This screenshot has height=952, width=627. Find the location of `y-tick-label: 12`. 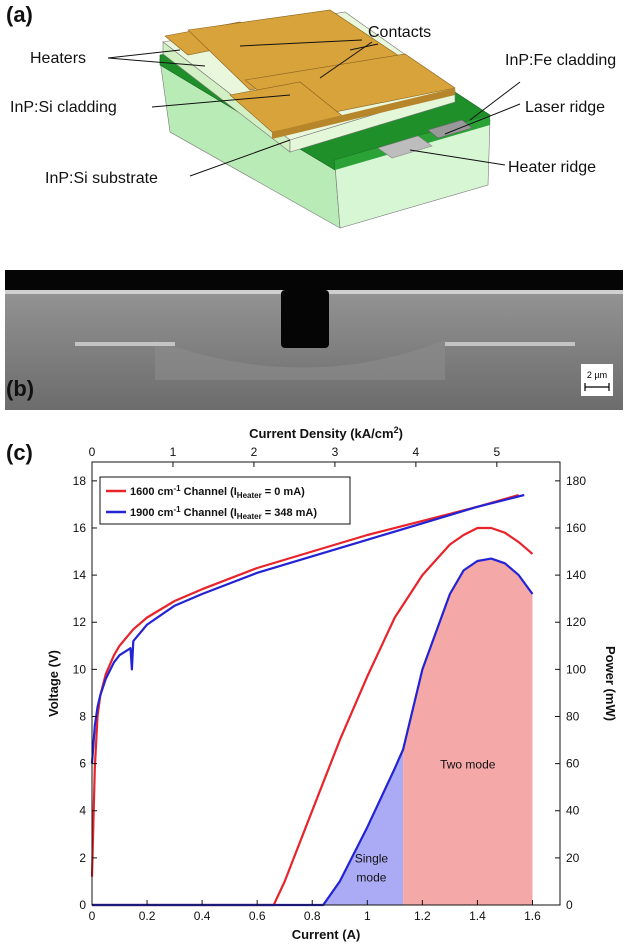

y-tick-label: 12 is located at coordinates (80, 622).